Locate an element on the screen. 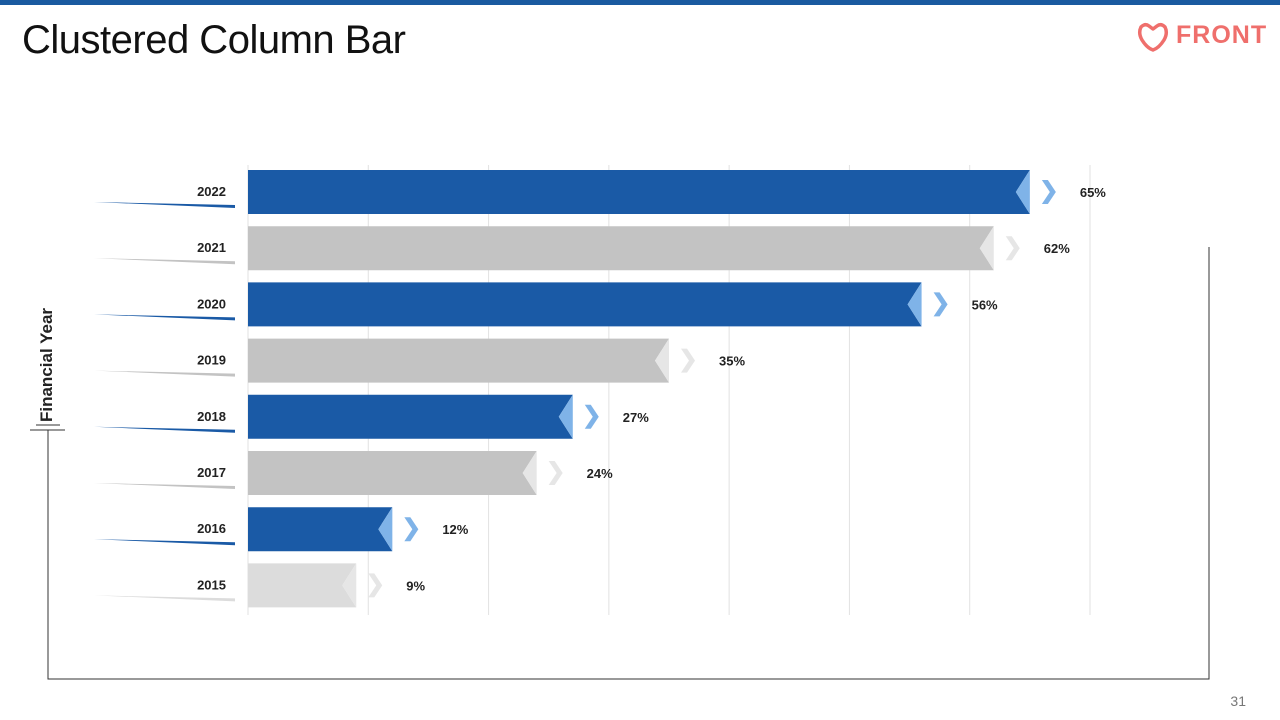 The height and width of the screenshot is (720, 1280). value-label: 56% is located at coordinates (985, 304).